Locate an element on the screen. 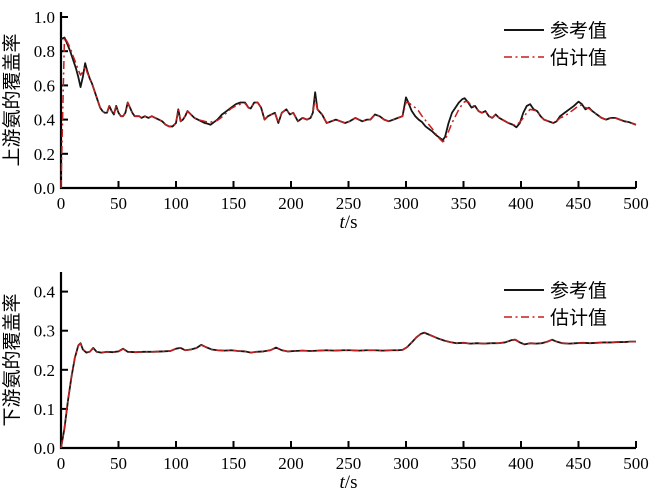 This screenshot has width=653, height=497. y-tick-label: 0.6 is located at coordinates (44, 85).